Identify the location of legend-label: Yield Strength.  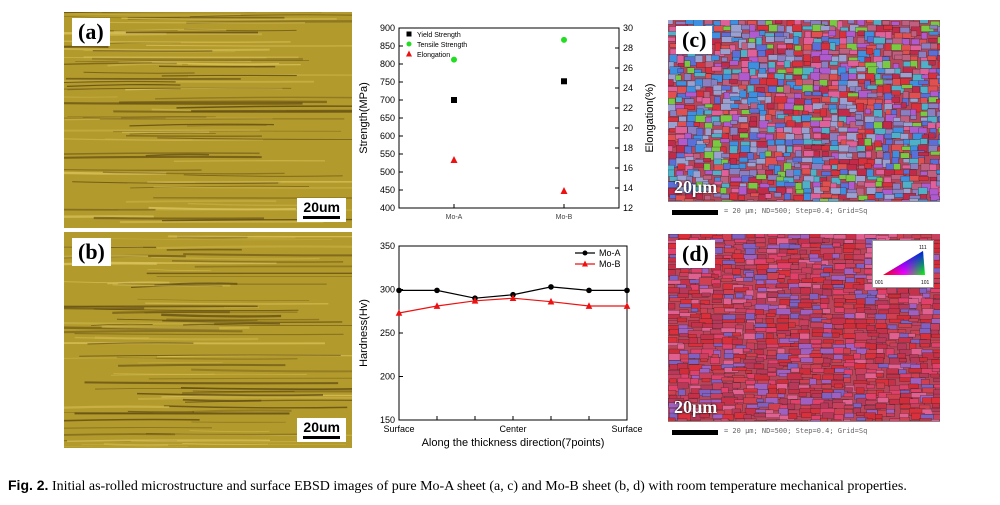
(439, 35).